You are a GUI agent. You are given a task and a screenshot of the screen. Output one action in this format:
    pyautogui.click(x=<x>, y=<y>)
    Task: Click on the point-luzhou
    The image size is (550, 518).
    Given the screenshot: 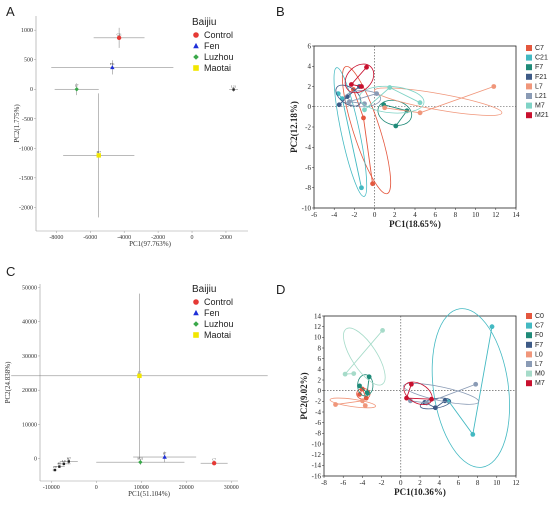 What is the action you would take?
    pyautogui.click(x=140, y=462)
    